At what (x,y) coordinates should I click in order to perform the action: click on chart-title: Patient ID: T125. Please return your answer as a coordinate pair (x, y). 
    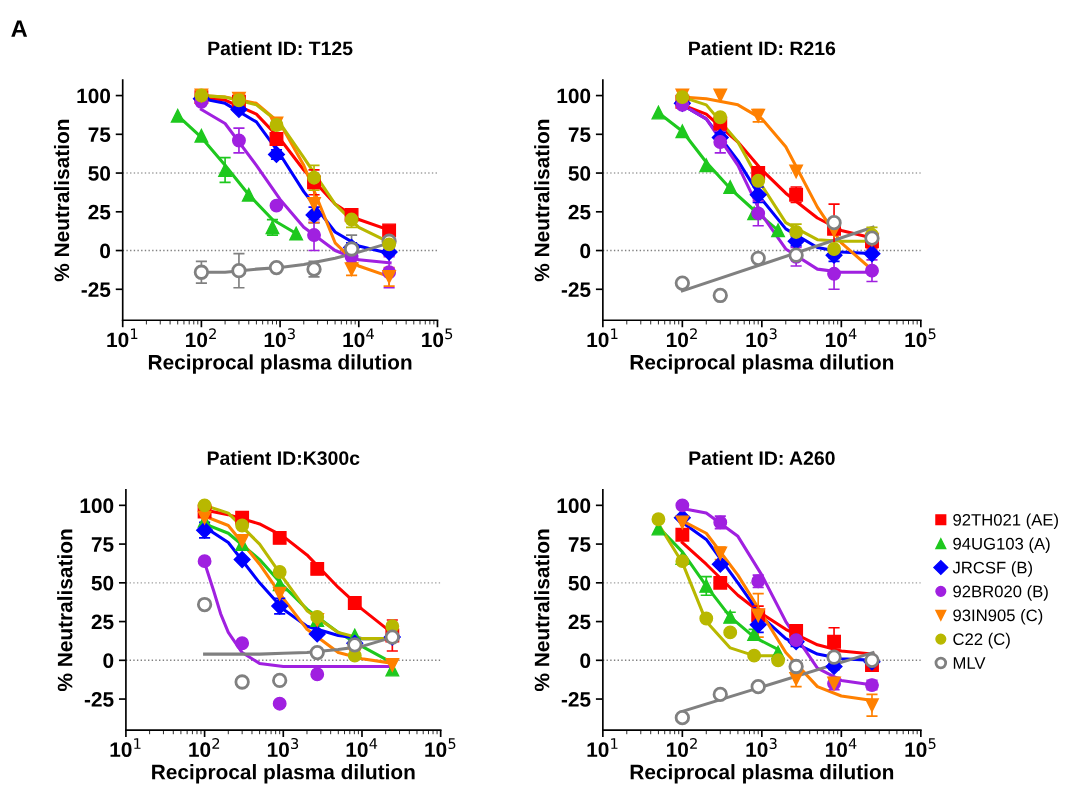
    Looking at the image, I should click on (280, 48).